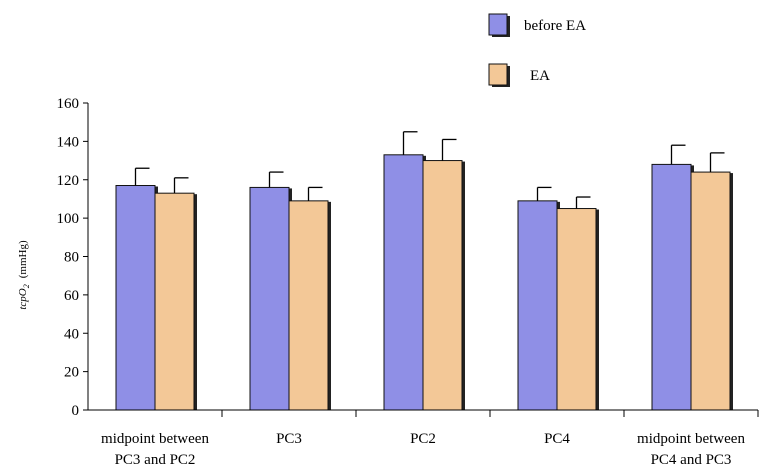 Image resolution: width=769 pixels, height=472 pixels. What do you see at coordinates (68, 142) in the screenshot?
I see `y-tick-label: 140` at bounding box center [68, 142].